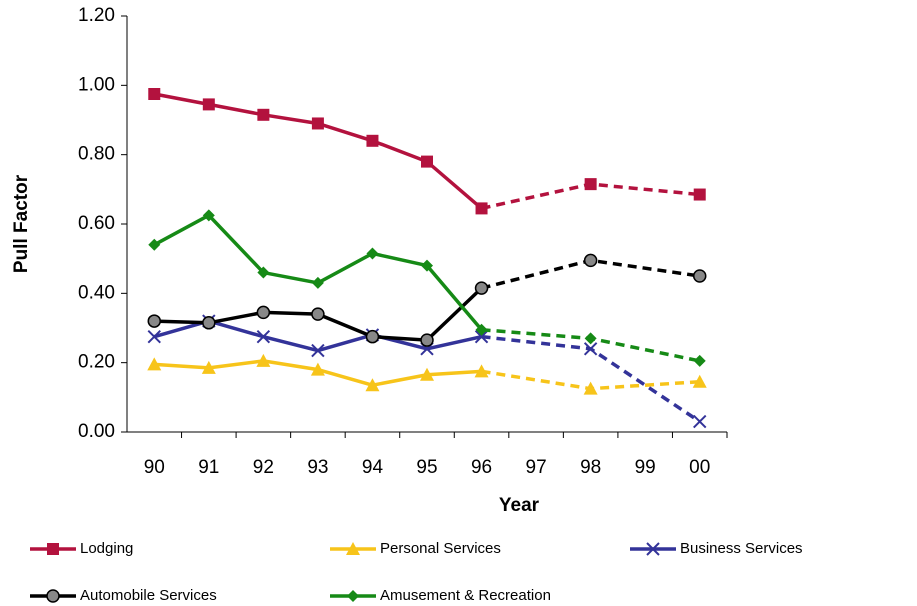 The image size is (917, 606). I want to click on series-line, so click(318, 151).